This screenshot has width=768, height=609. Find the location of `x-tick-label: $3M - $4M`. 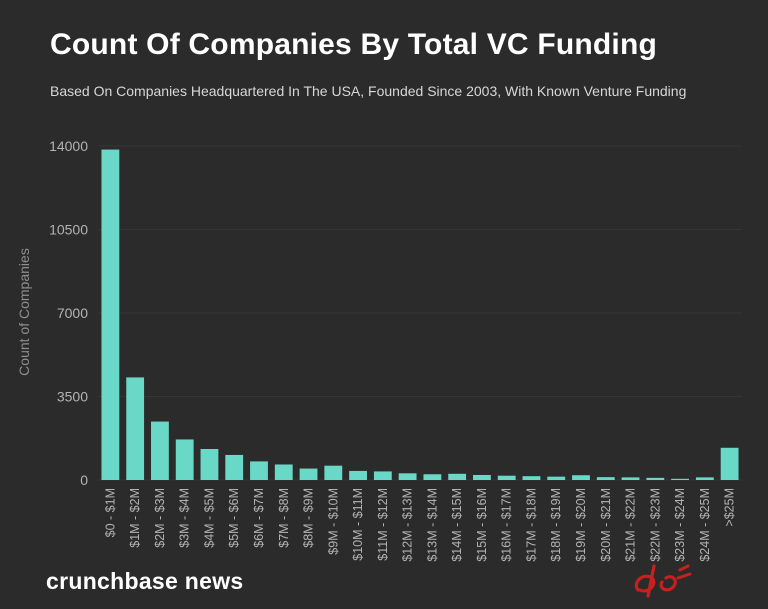

x-tick-label: $3M - $4M is located at coordinates (185, 518).